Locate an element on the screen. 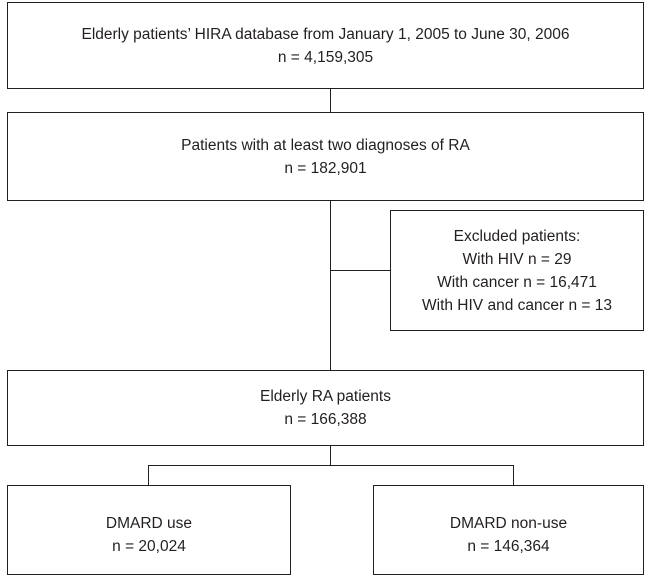  dmard-nonuse-box: DMARD non-use n = 146,364 is located at coordinates (508, 530).